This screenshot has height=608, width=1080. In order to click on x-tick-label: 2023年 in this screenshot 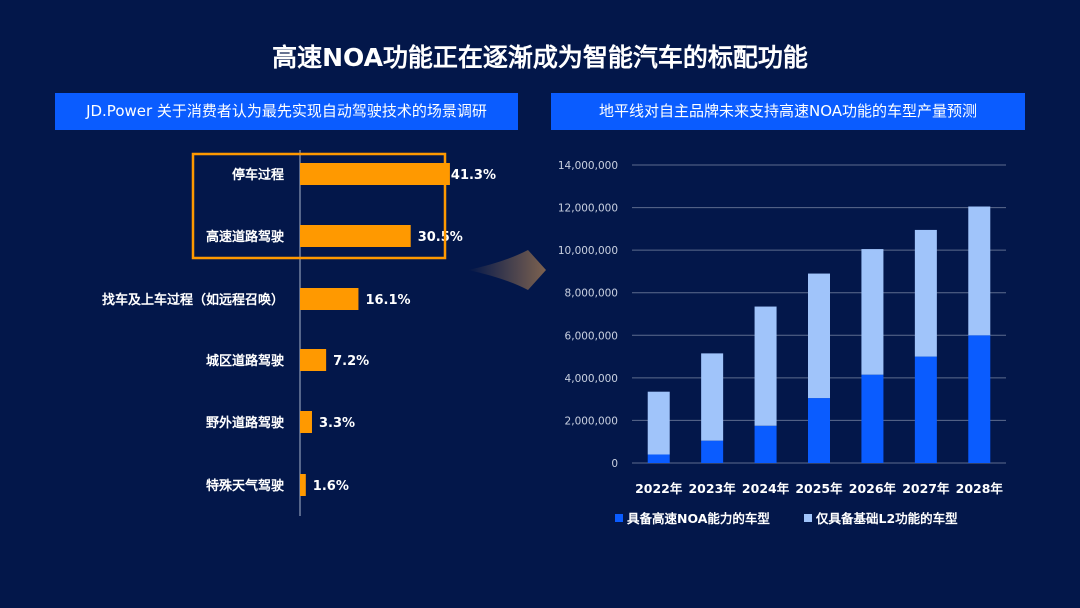, I will do `click(712, 488)`.